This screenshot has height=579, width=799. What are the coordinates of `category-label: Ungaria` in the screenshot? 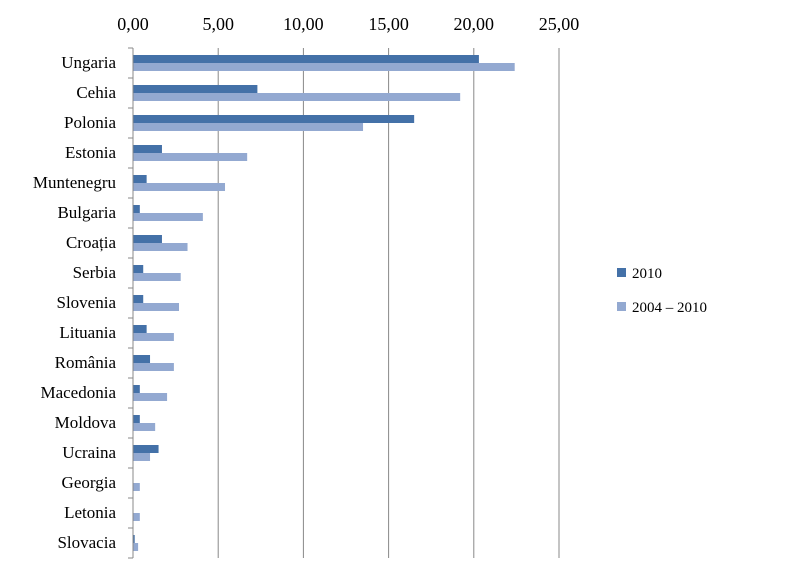 It's located at (88, 62).